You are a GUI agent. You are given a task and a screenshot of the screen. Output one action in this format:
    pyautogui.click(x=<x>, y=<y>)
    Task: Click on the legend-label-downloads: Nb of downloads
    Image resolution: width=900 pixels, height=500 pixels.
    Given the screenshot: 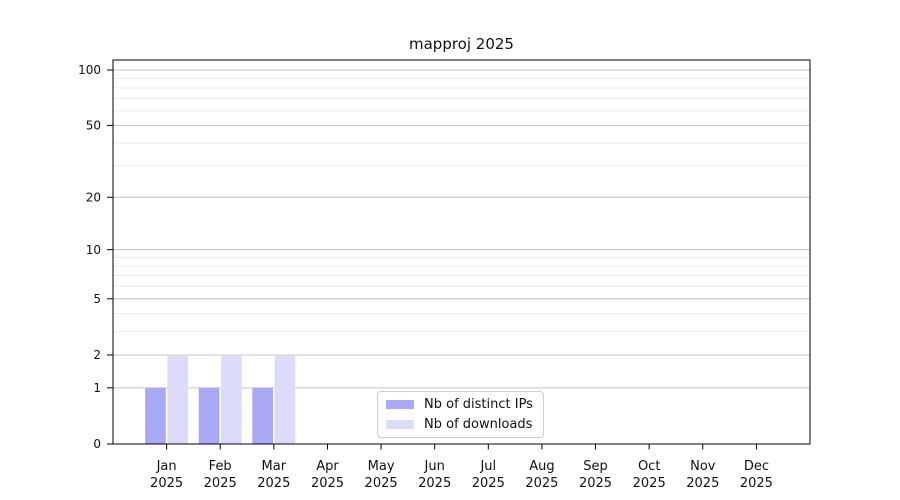 What is the action you would take?
    pyautogui.click(x=478, y=424)
    